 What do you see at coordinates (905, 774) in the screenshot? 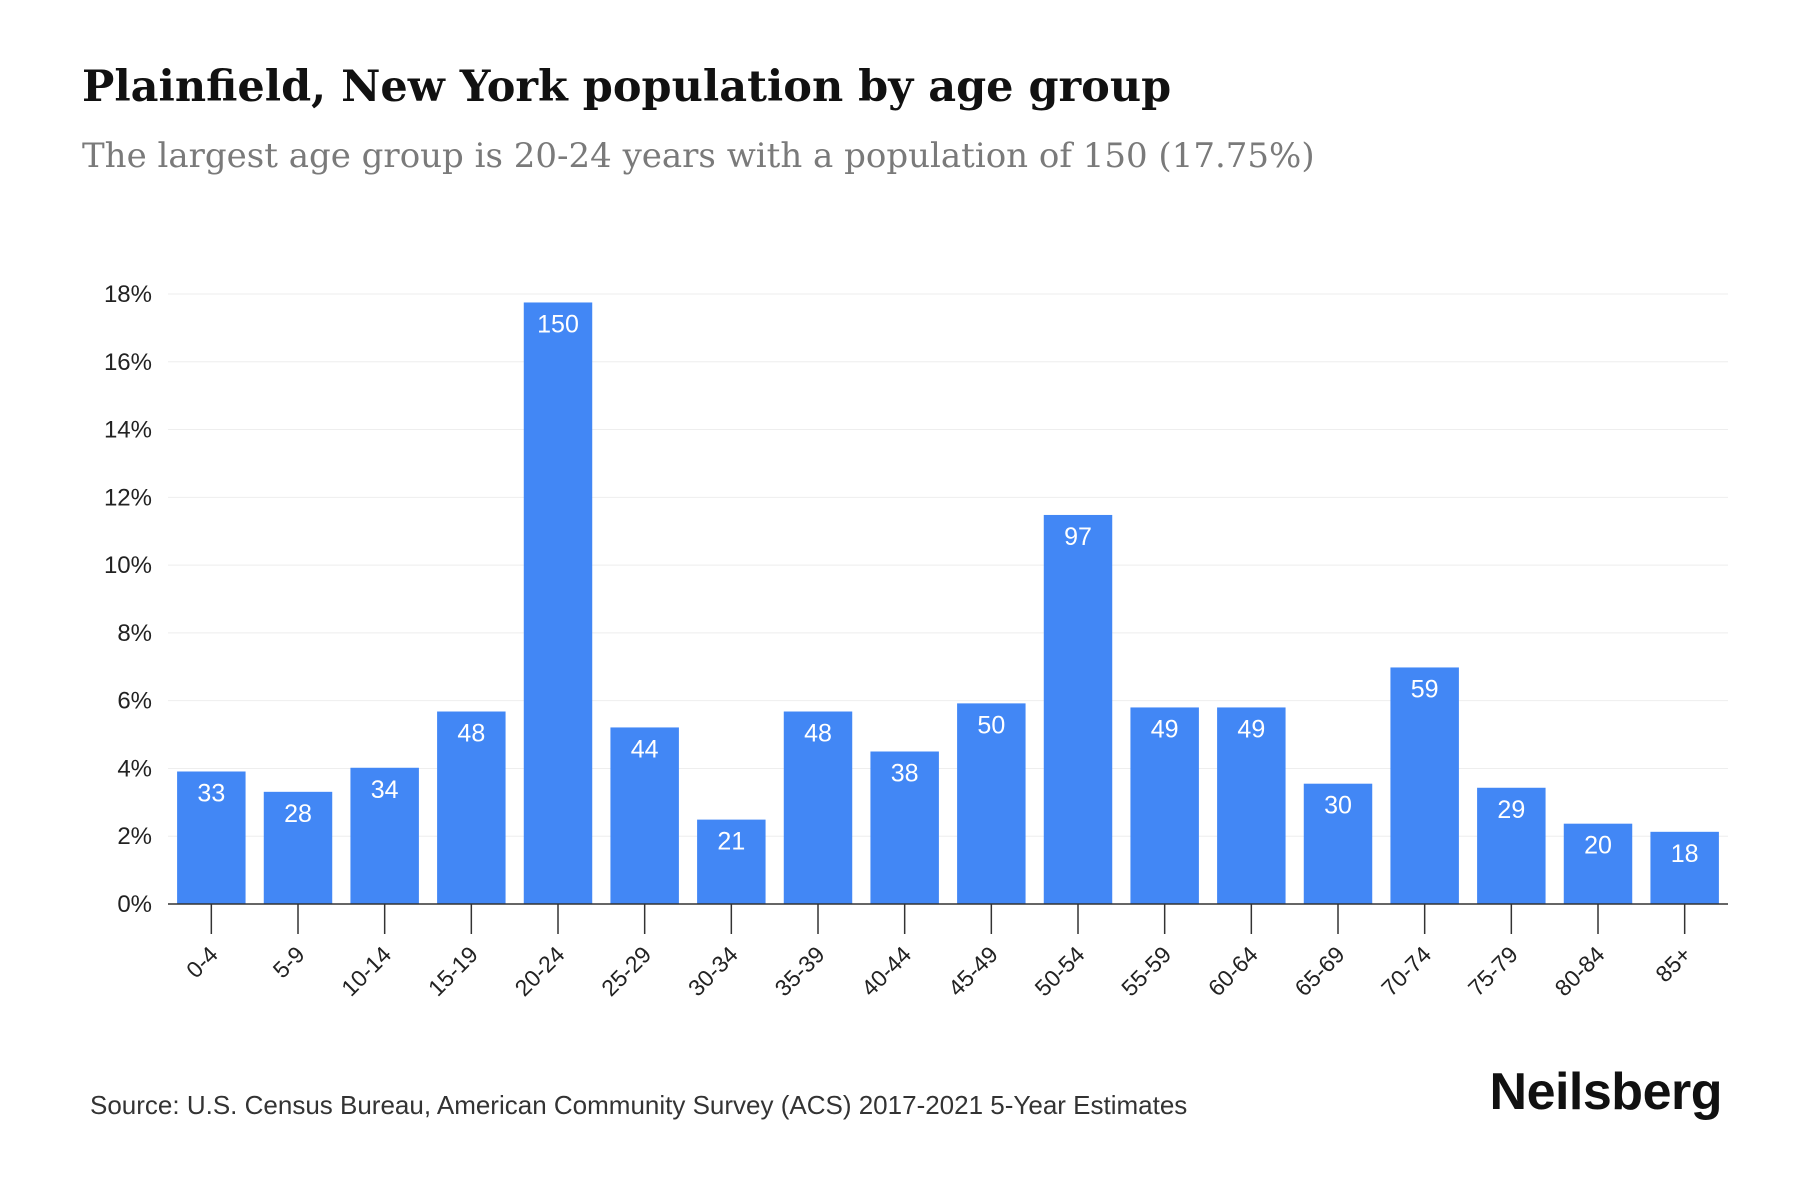
I see `bar-value-label: 38` at bounding box center [905, 774].